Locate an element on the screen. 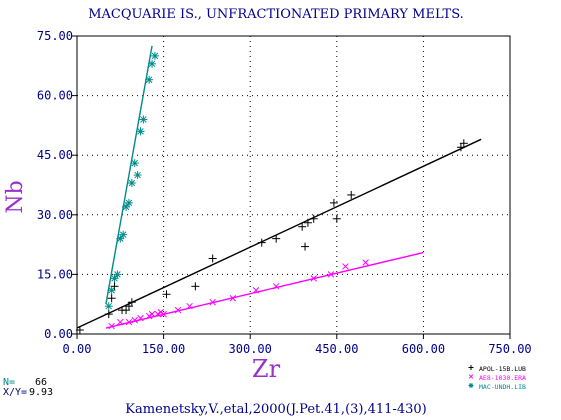 The image size is (561, 420). y-tick-label: 45.00 is located at coordinates (55, 155).